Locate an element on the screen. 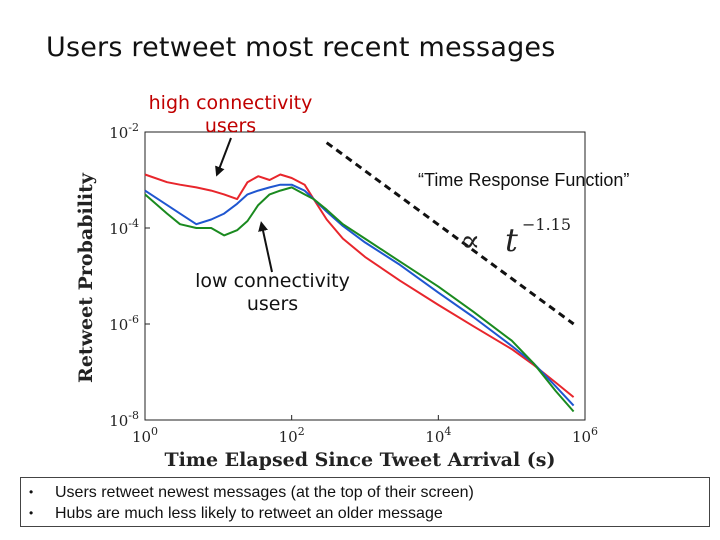  annotation-low-text: low connectivity users is located at coordinates (272, 292).